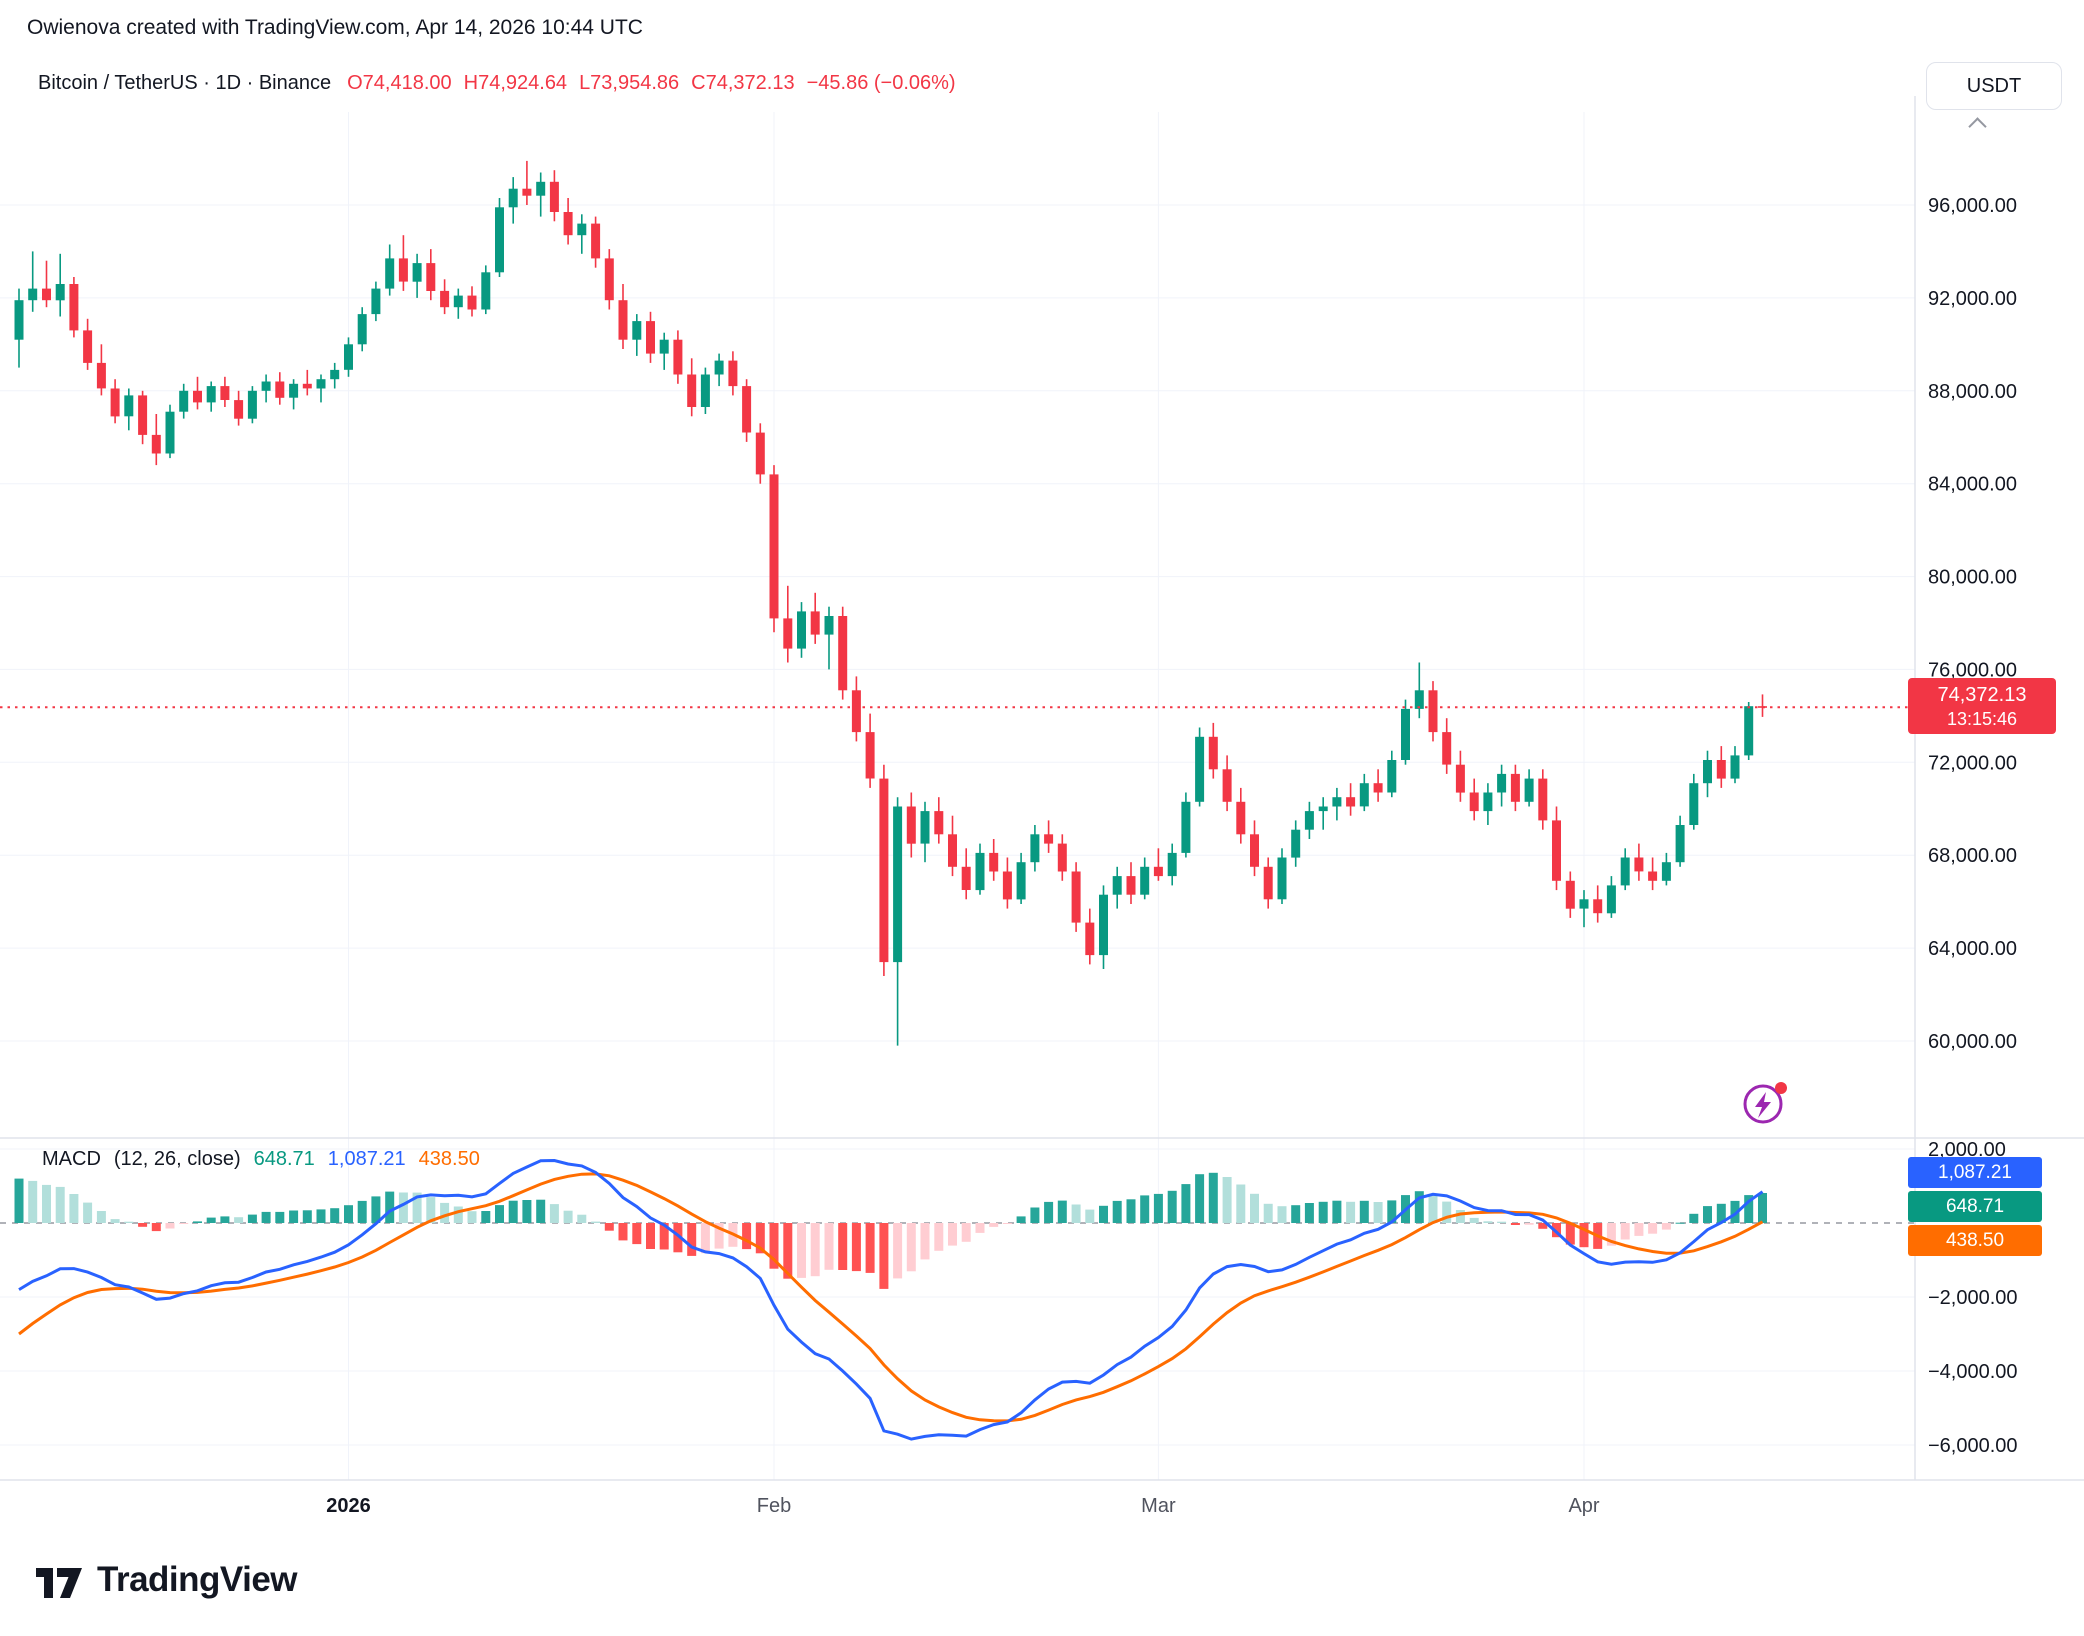 The width and height of the screenshot is (2084, 1636). Describe the element at coordinates (1982, 695) in the screenshot. I see `last-price-value: 74,372.13` at that location.